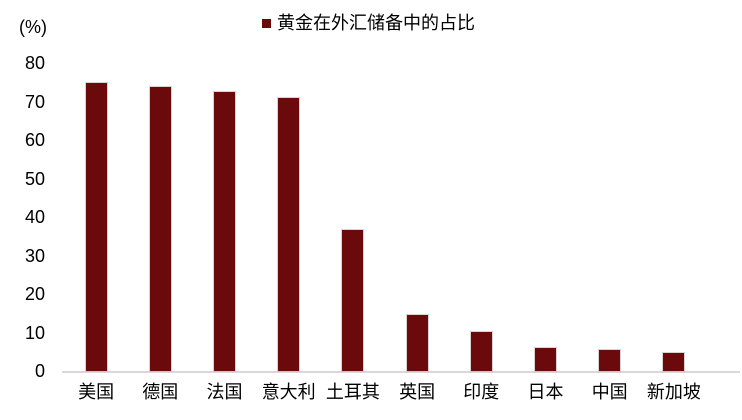 The width and height of the screenshot is (742, 420). I want to click on x-axis: 美国 德国 法国 意大利 土耳其 英国 印度 日本 中国 新加坡, so click(401, 393).